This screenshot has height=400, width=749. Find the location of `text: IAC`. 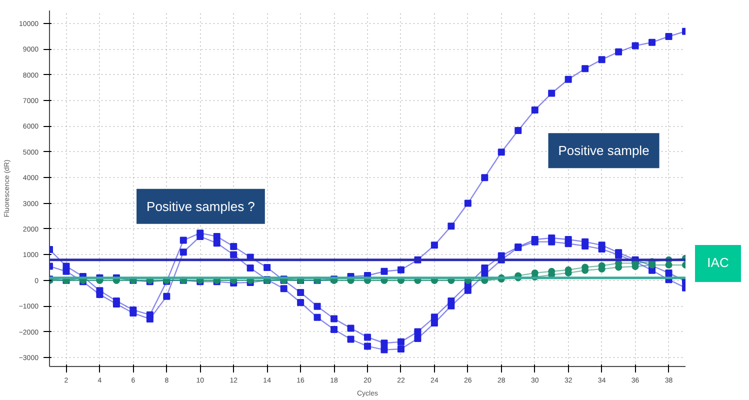

text: IAC is located at coordinates (718, 263).